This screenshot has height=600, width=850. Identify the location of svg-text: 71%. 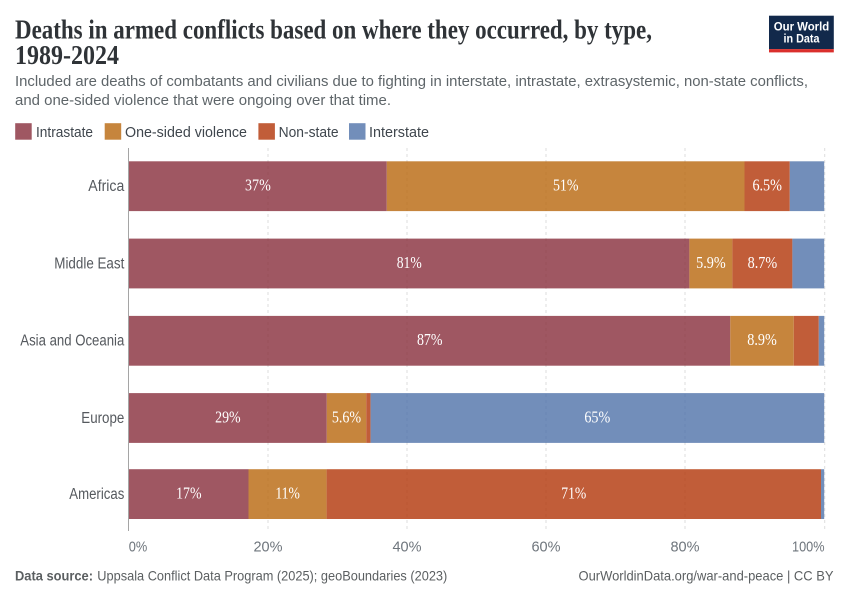
(573, 492).